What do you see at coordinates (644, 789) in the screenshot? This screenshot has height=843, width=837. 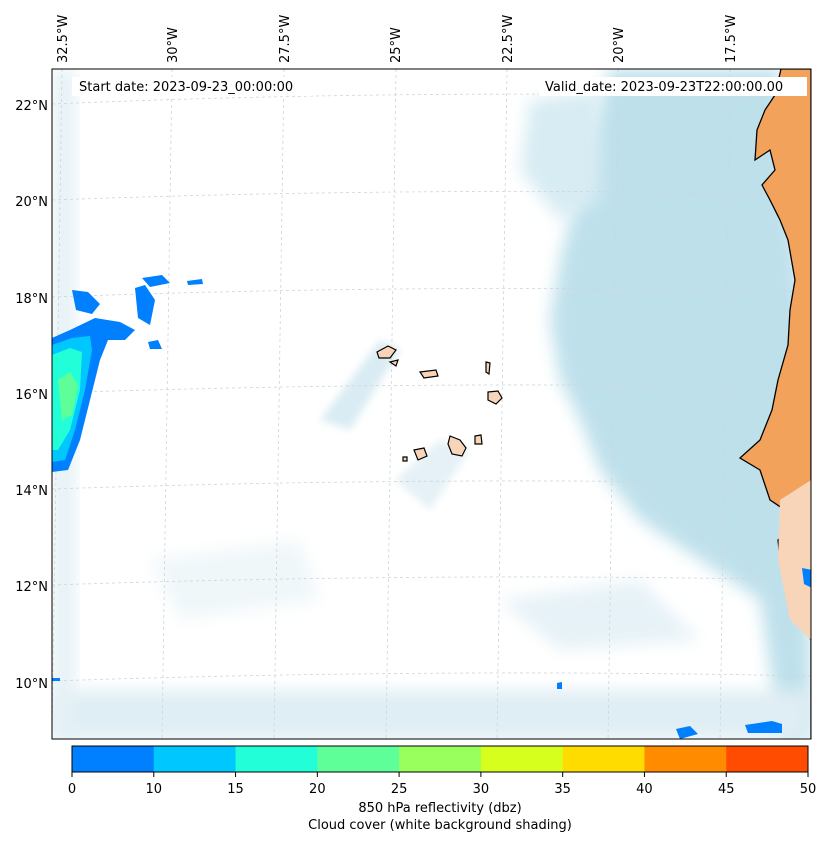 I see `colorbar-tick-label: 40` at bounding box center [644, 789].